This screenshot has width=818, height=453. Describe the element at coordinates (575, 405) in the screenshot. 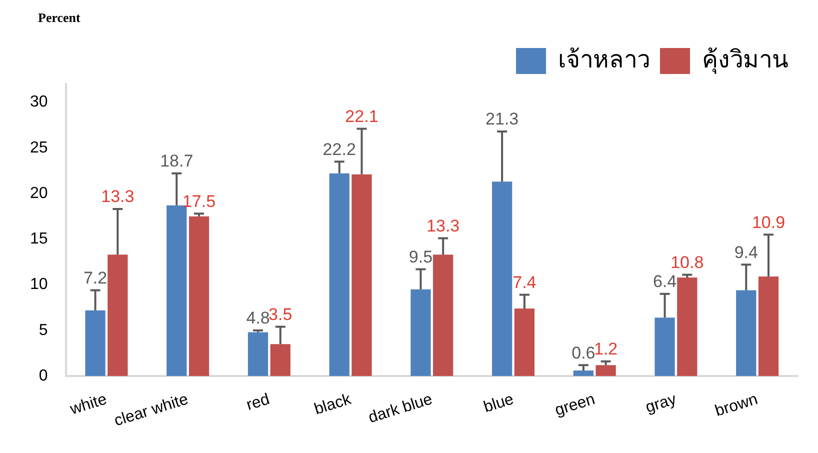

I see `x-tick-label: green` at that location.